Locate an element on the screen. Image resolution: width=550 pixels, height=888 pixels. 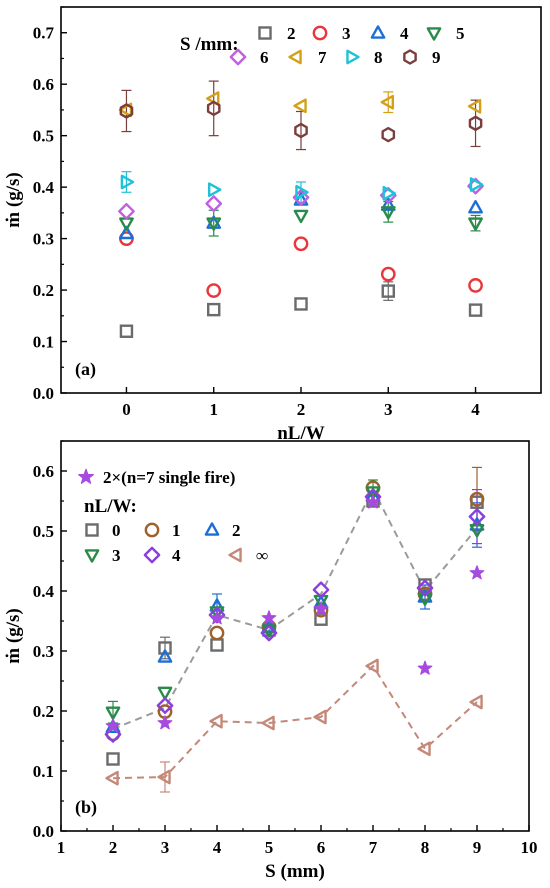
x-tick-label: 2 is located at coordinates (301, 409).